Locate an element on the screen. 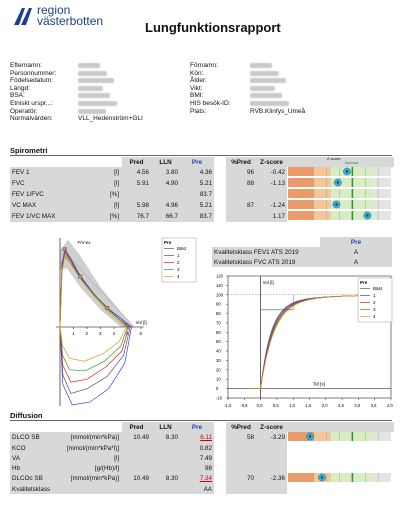 Image resolution: width=403 pixels, height=515 pixels. lln-value: 4.96 is located at coordinates (165, 205).